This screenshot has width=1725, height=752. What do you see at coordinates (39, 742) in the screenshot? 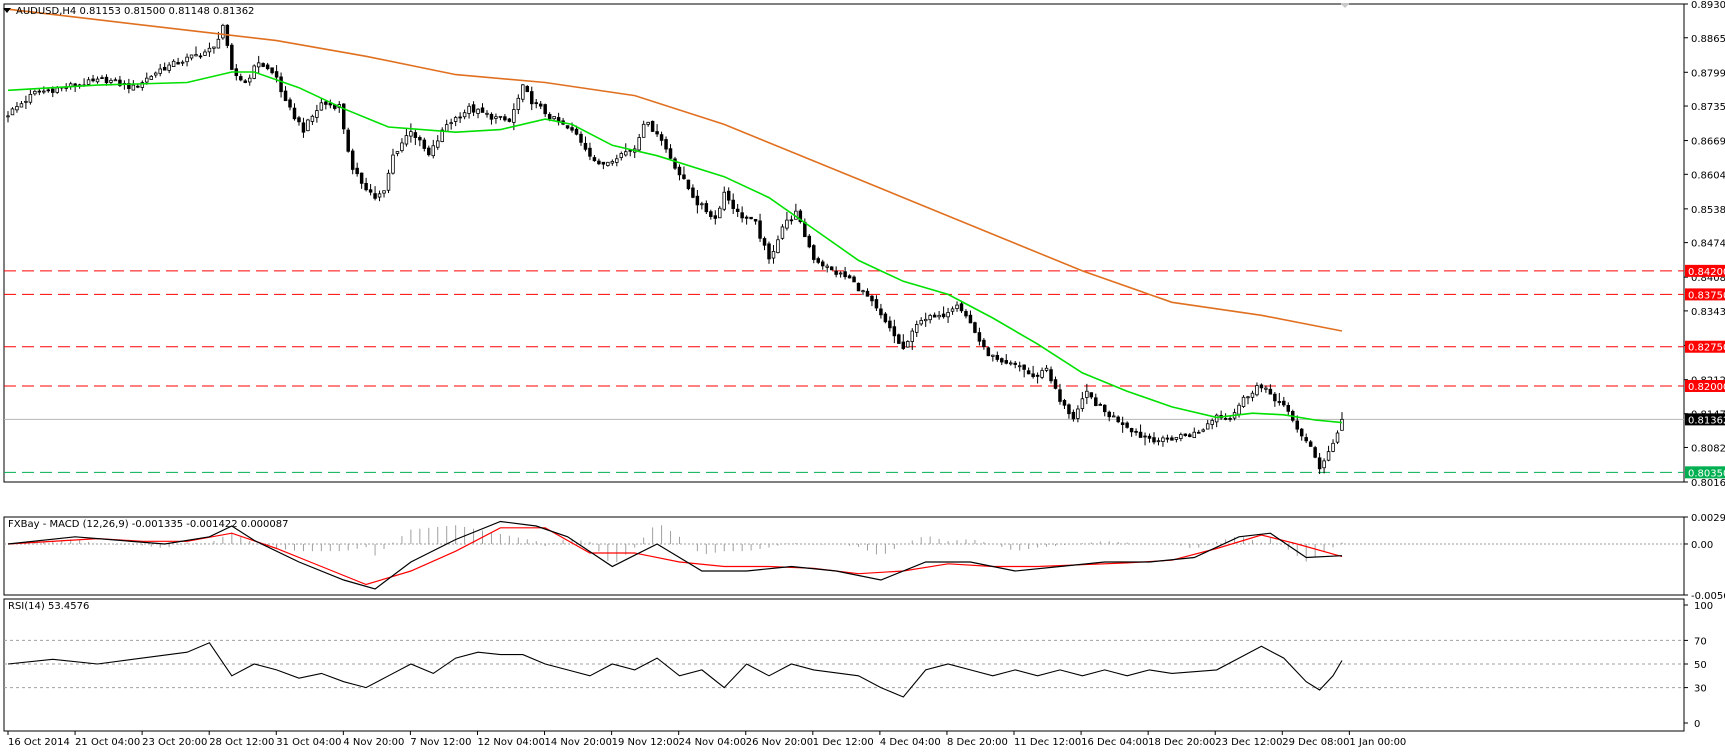
I see `x-tick-label: 16 Oct 2014` at bounding box center [39, 742].